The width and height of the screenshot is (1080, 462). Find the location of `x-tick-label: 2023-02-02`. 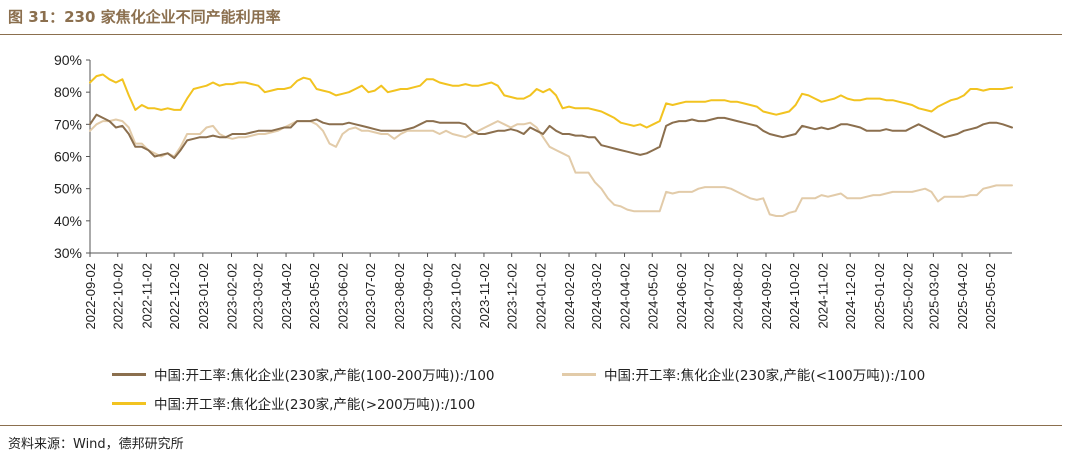

x-tick-label: 2023-02-02 is located at coordinates (231, 296).